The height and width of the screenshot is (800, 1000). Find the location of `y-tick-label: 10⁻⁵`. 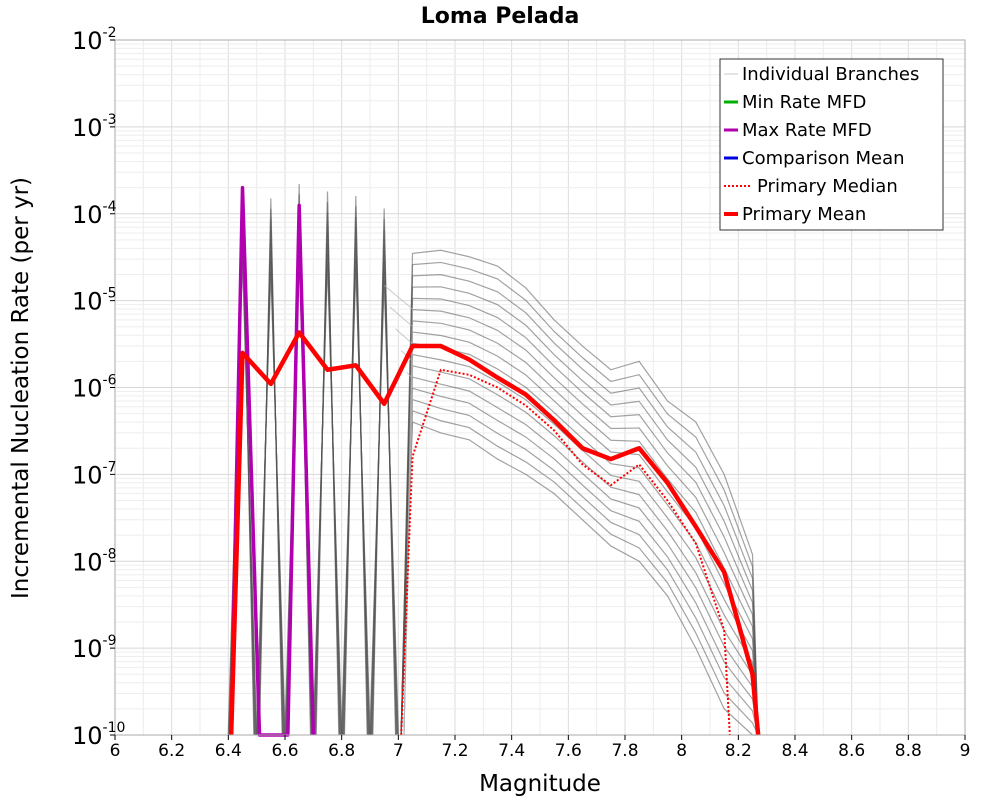

y-tick-label: 10⁻⁵ is located at coordinates (94, 301).